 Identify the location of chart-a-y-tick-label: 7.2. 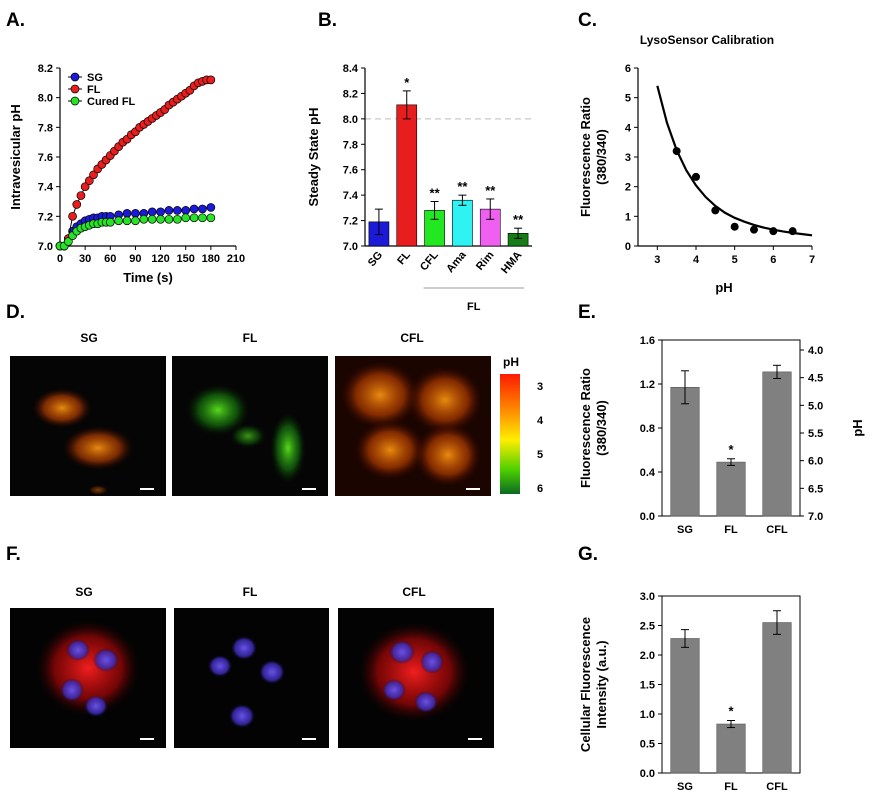
(45, 217).